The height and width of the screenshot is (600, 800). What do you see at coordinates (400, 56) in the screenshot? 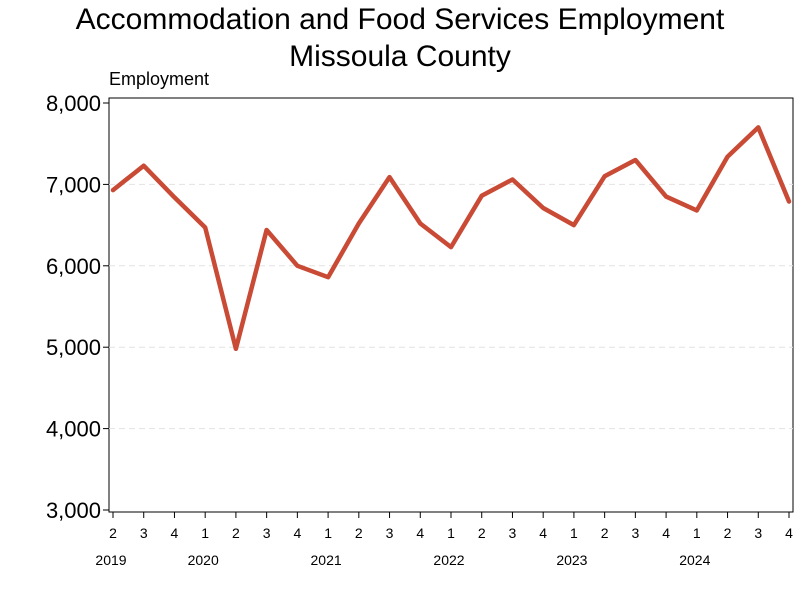
I see `chart-title-line-2: Missoula County` at bounding box center [400, 56].